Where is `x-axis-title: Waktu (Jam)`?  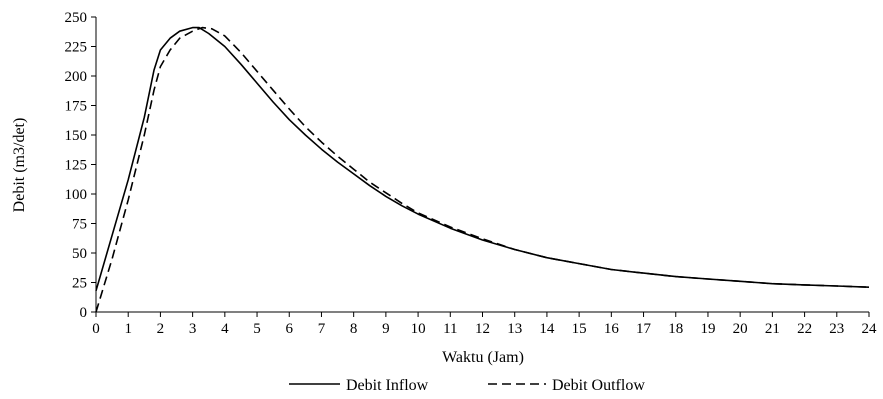
x-axis-title: Waktu (Jam) is located at coordinates (483, 357).